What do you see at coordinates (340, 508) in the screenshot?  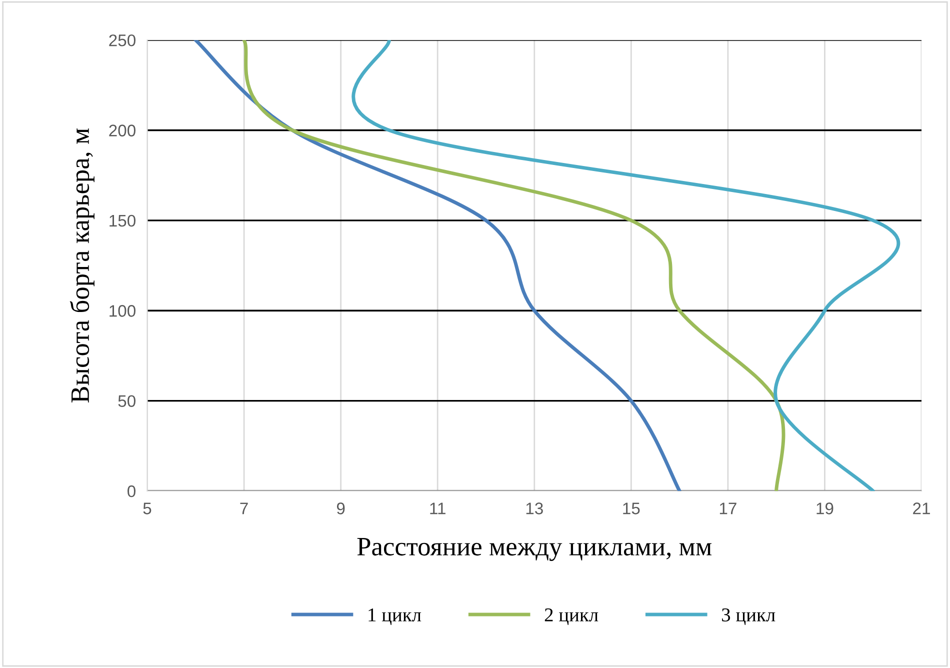 I see `x-tick-label: 9` at bounding box center [340, 508].